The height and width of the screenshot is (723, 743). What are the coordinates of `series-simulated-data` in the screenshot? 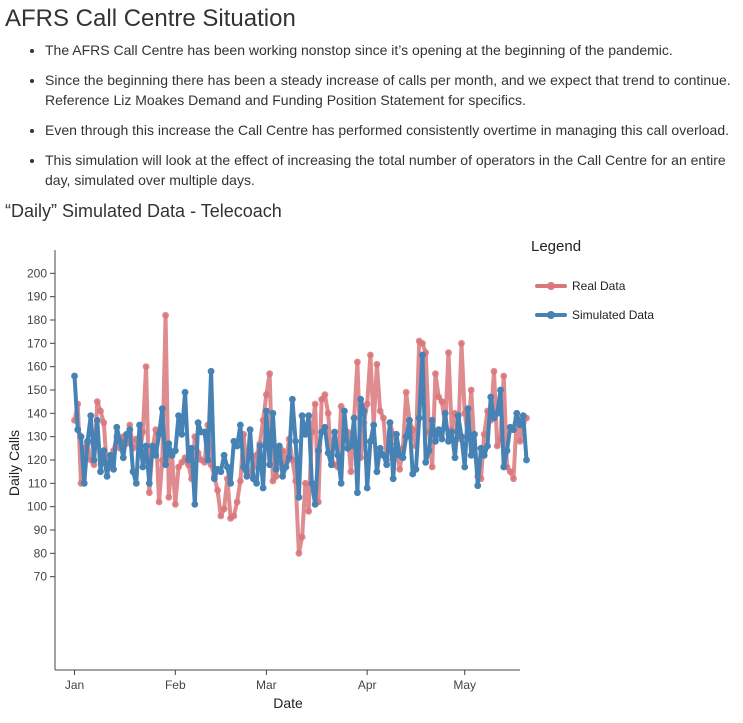 It's located at (300, 429).